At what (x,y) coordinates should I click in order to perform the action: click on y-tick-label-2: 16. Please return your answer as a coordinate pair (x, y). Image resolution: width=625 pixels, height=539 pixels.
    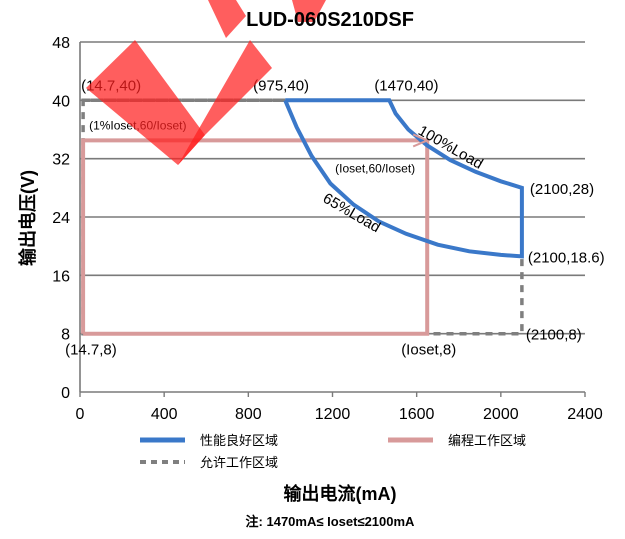
    Looking at the image, I should click on (61, 276).